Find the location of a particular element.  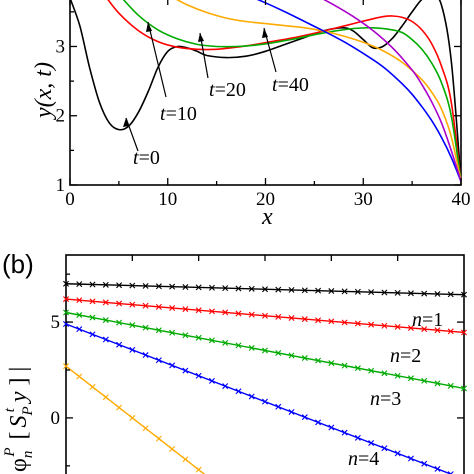

series-label-n3: n=3 is located at coordinates (385, 399).